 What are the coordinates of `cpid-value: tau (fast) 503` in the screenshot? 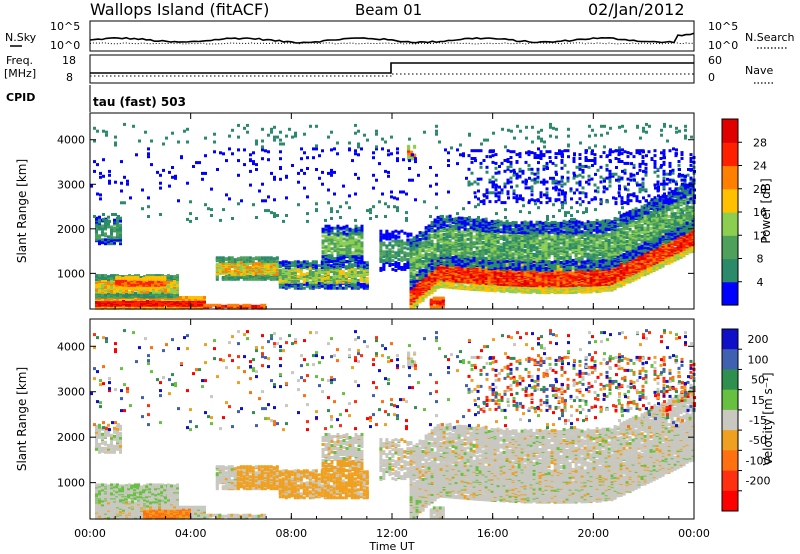 It's located at (139, 102).